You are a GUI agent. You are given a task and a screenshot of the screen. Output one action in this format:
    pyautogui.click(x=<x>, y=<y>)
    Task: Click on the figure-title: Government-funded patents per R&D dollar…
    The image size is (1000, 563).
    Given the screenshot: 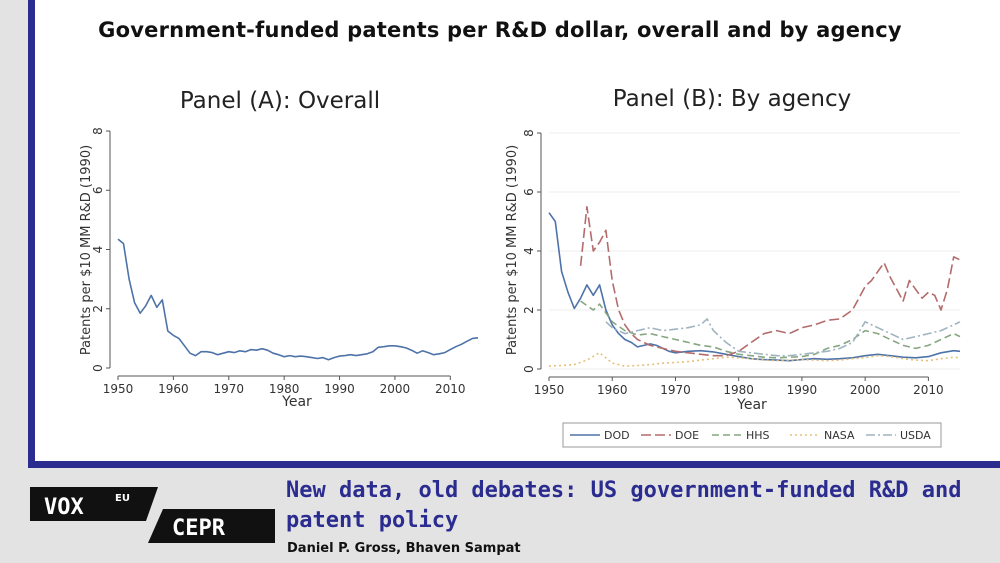 What is the action you would take?
    pyautogui.click(x=500, y=30)
    